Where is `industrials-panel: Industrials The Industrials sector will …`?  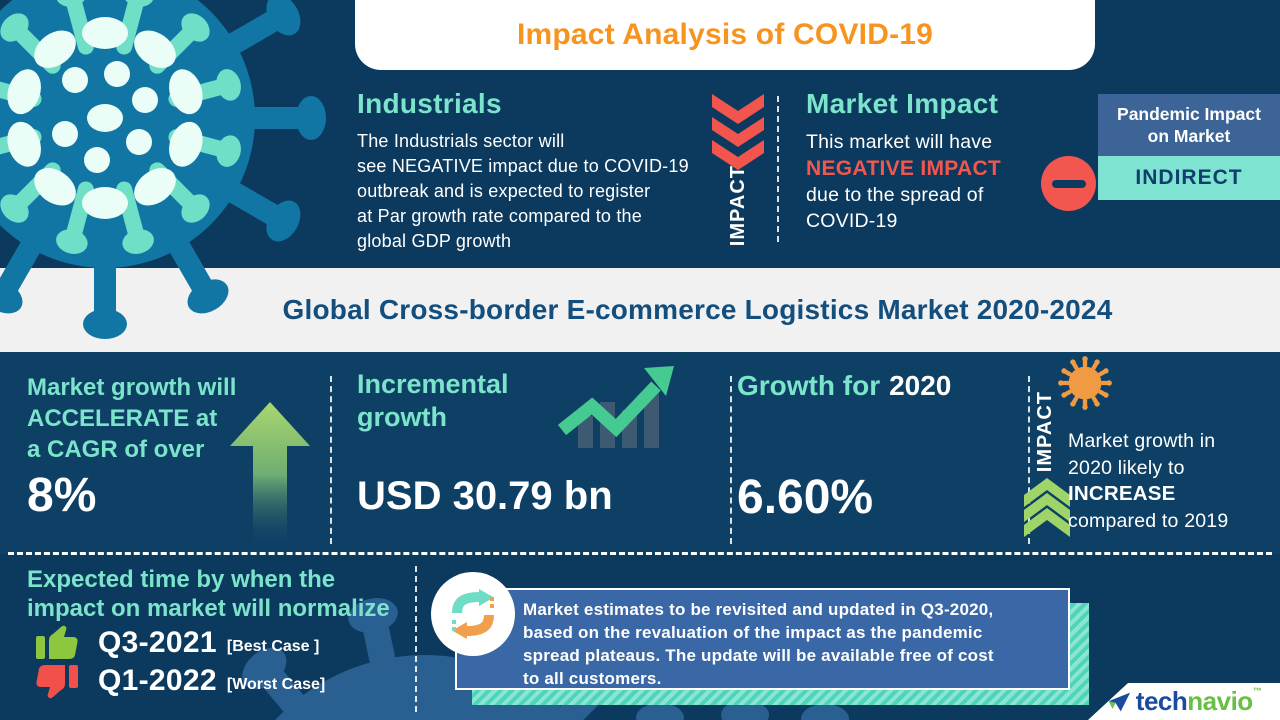
industrials-panel: Industrials The Industrials sector will … is located at coordinates (539, 171).